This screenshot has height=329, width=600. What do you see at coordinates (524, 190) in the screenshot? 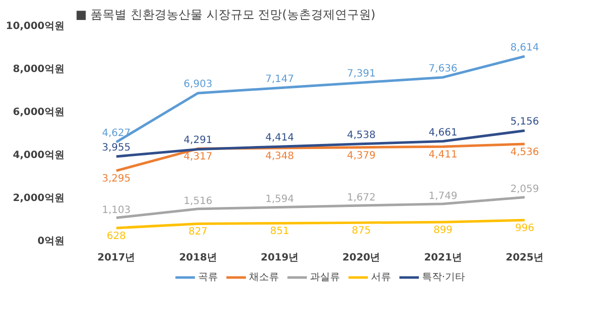
I see `data-label: 2,059` at bounding box center [524, 190].